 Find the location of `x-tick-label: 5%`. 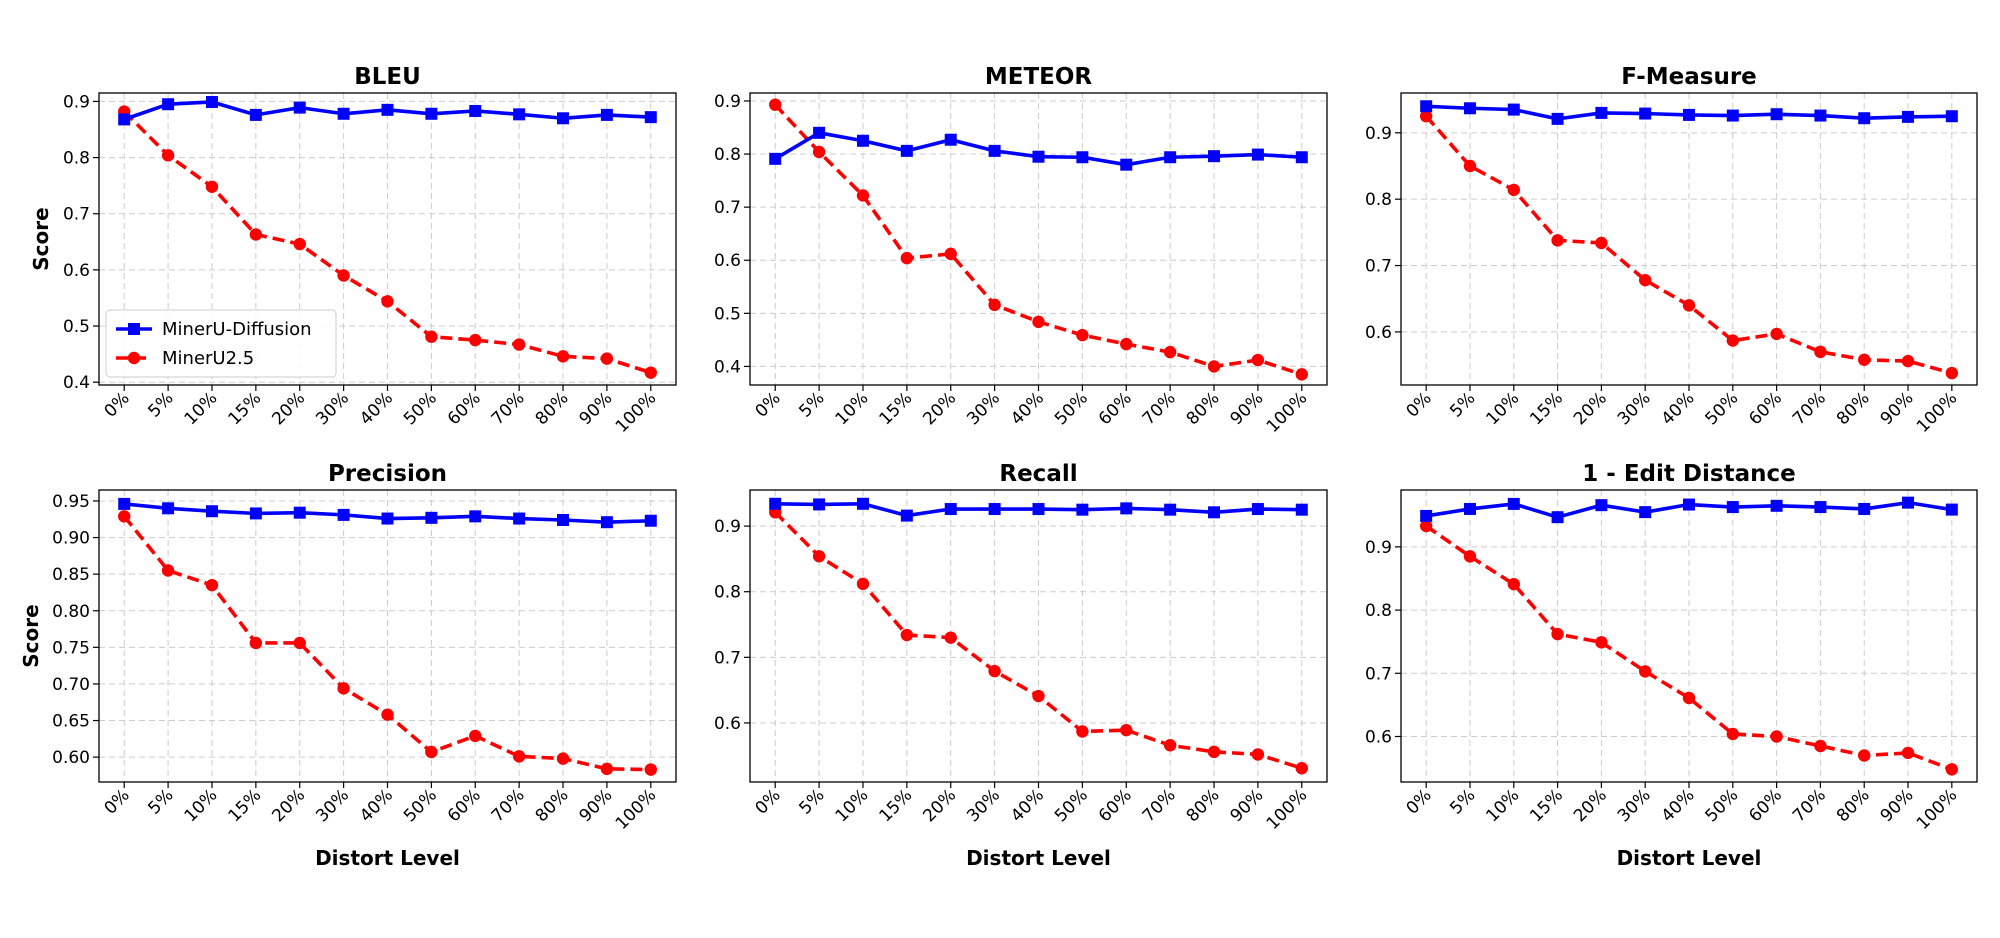

x-tick-label: 5% is located at coordinates (811, 801).